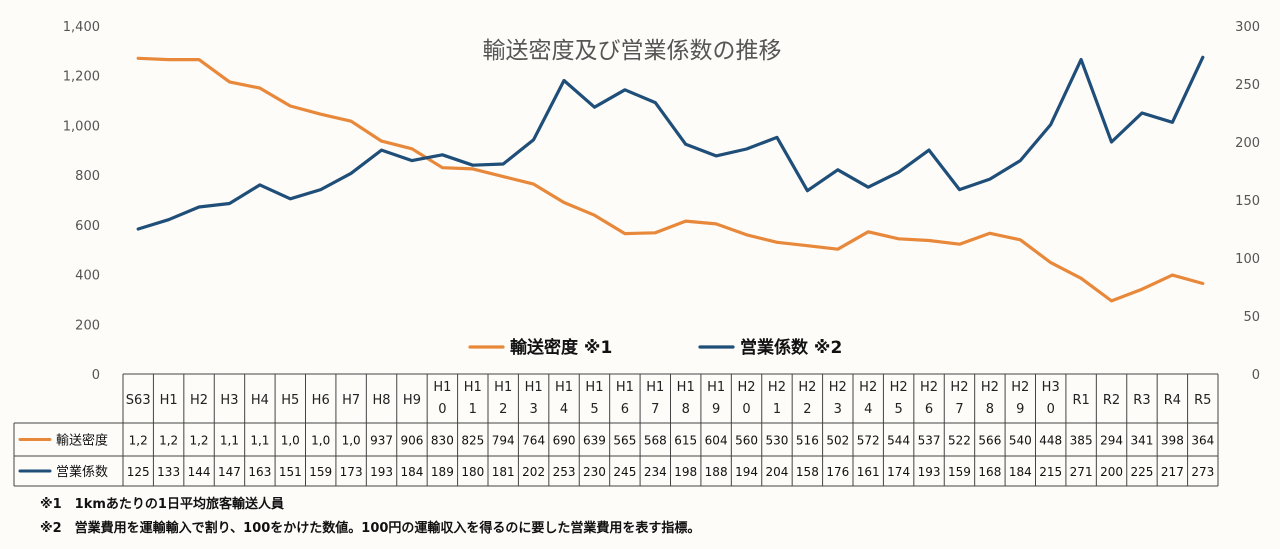 The image size is (1280, 549). What do you see at coordinates (381, 441) in the screenshot?
I see `table-cell-value: 937` at bounding box center [381, 441].